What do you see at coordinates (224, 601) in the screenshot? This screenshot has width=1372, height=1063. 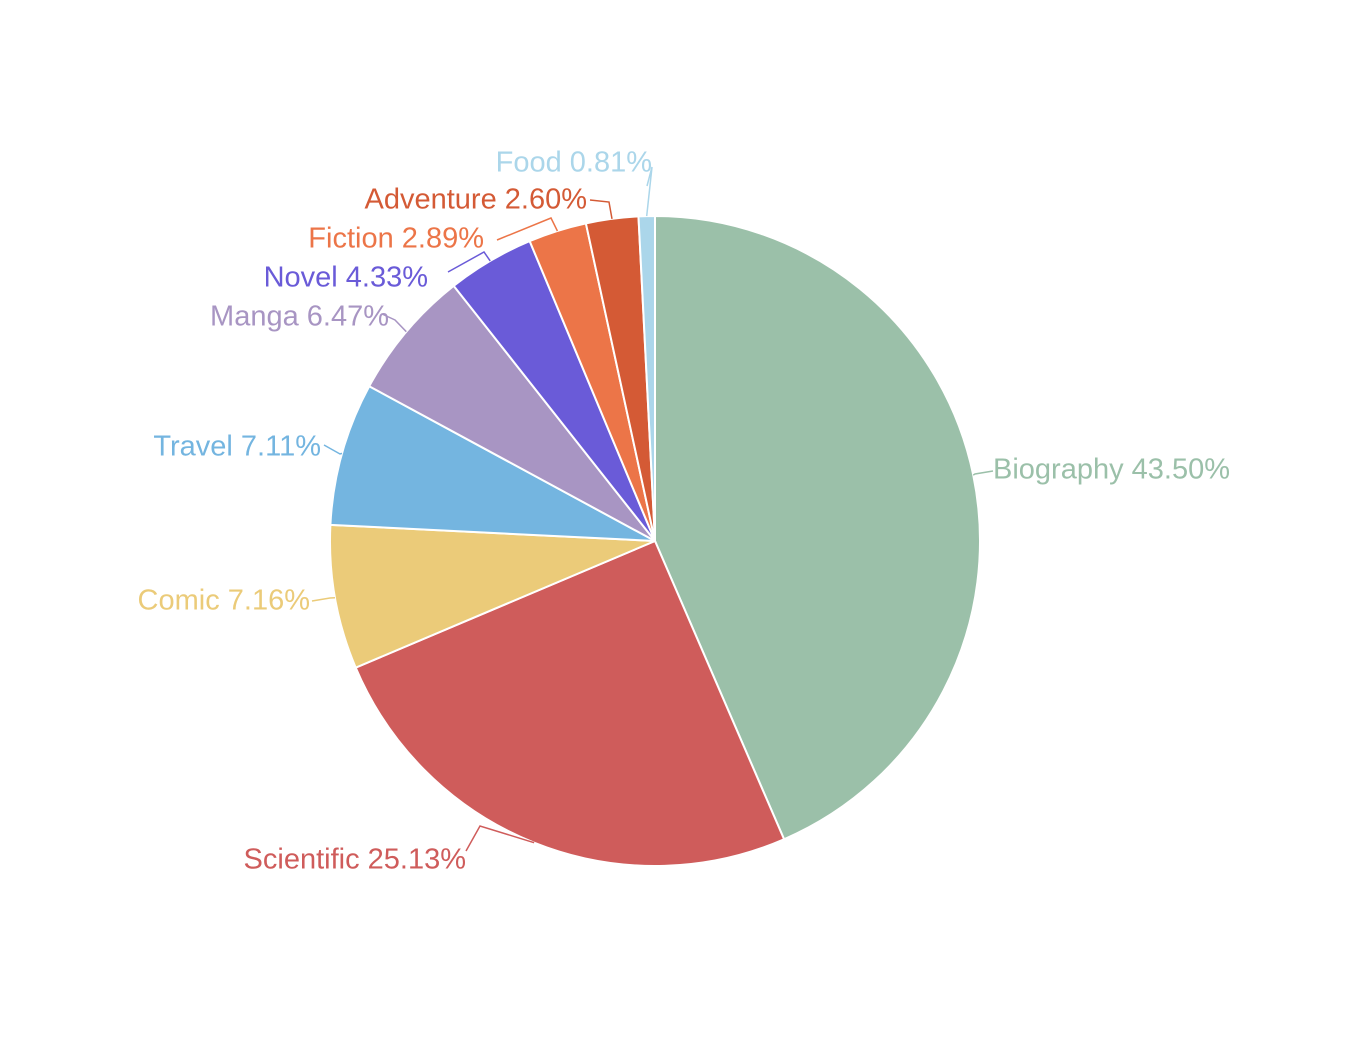 I see `slice-label-comic: Comic 7.16%` at bounding box center [224, 601].